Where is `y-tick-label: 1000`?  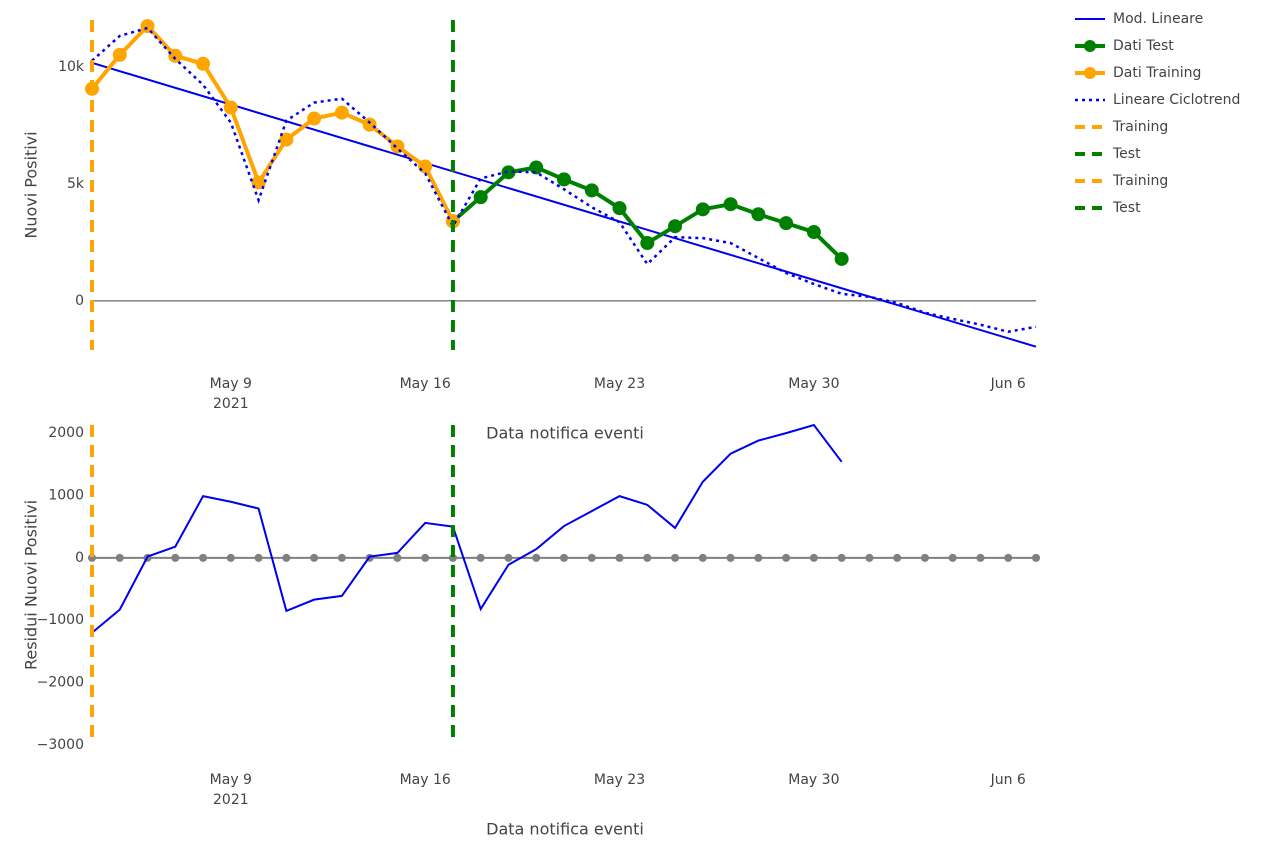 y-tick-label: 1000 is located at coordinates (66, 495).